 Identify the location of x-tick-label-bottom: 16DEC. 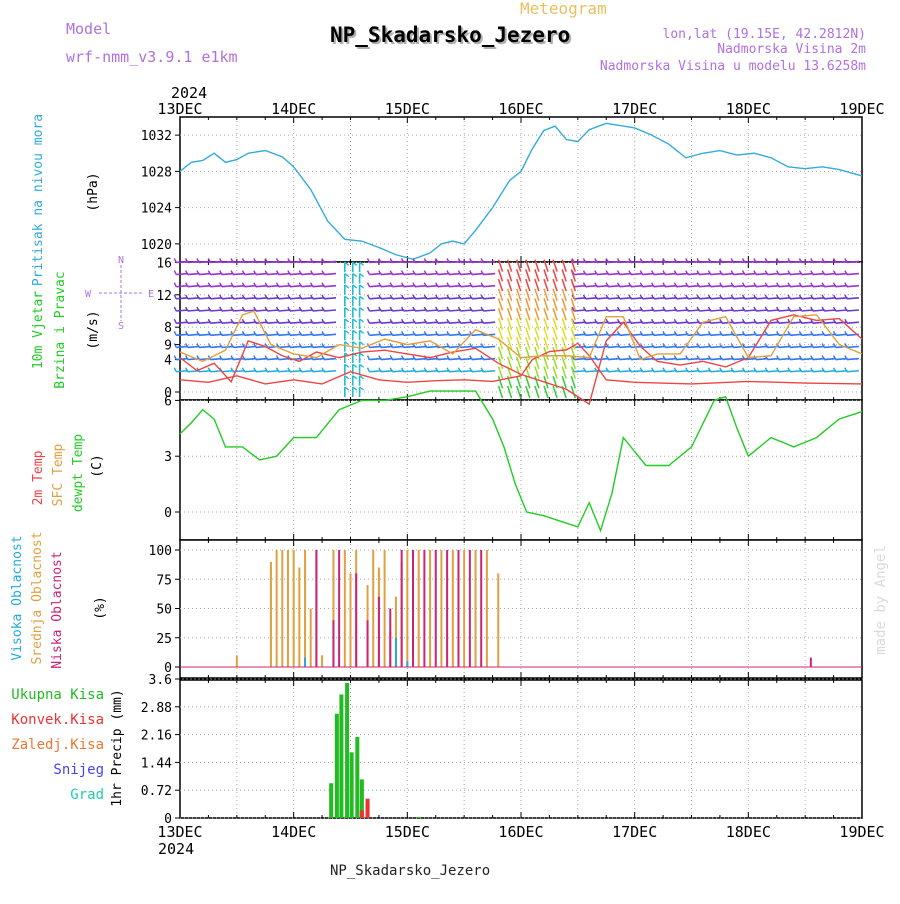
(520, 832).